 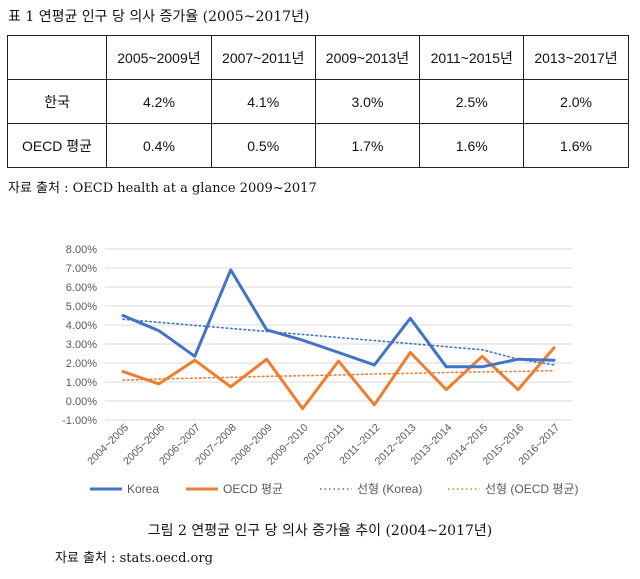 I want to click on figure-caption: 그림 2 연평균 인구 당 의사 증가율 추이 (2004~2017년), so click(x=320, y=531).